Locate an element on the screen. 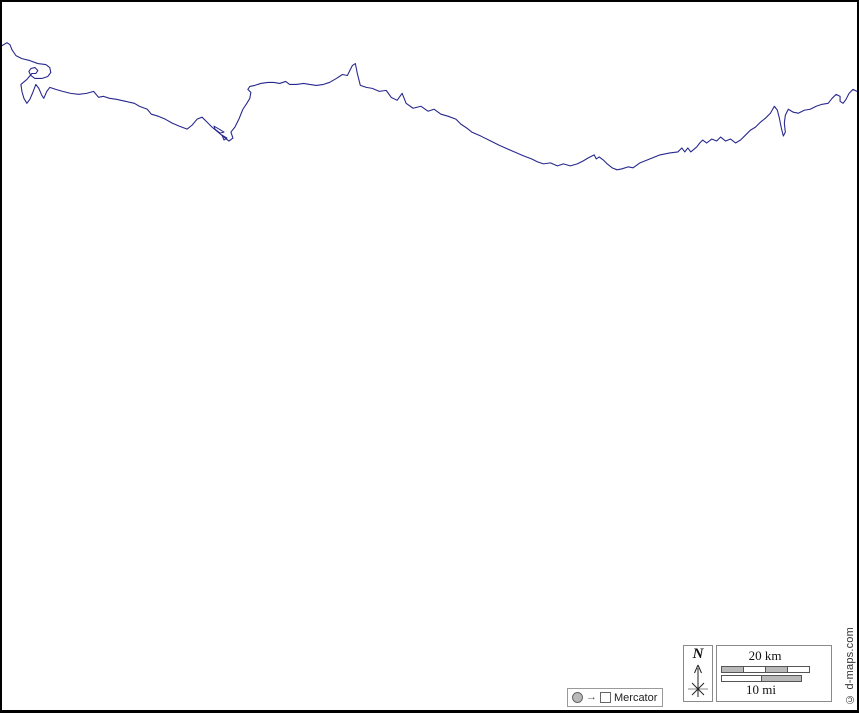 This screenshot has height=713, width=859. arrow-right-icon: → is located at coordinates (591, 697).